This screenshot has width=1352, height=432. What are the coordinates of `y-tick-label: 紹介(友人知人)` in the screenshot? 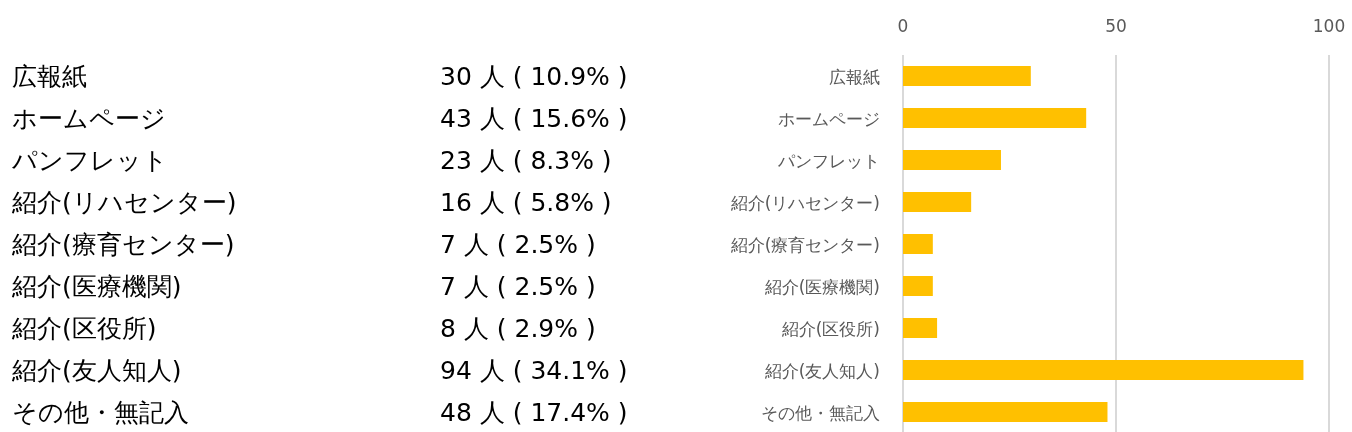 It's located at (821, 371).